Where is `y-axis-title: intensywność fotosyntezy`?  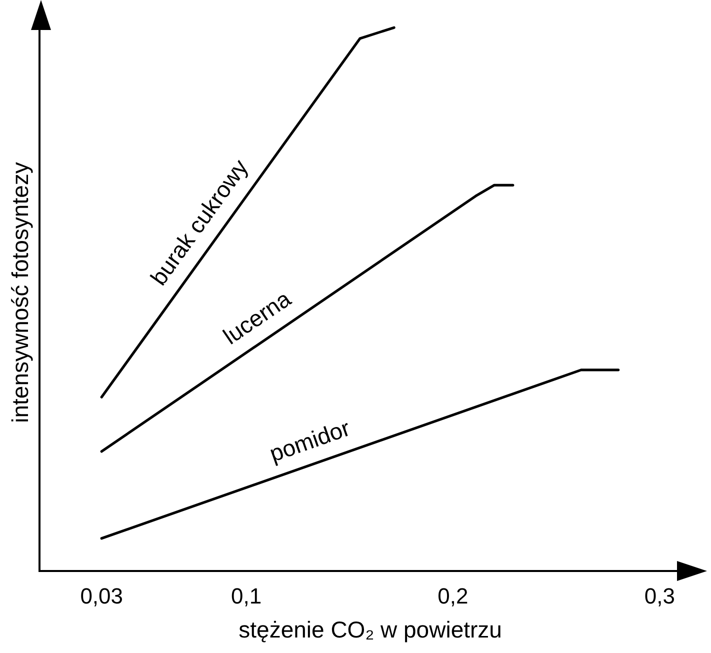 y-axis-title: intensywność fotosyntezy is located at coordinates (20, 292).